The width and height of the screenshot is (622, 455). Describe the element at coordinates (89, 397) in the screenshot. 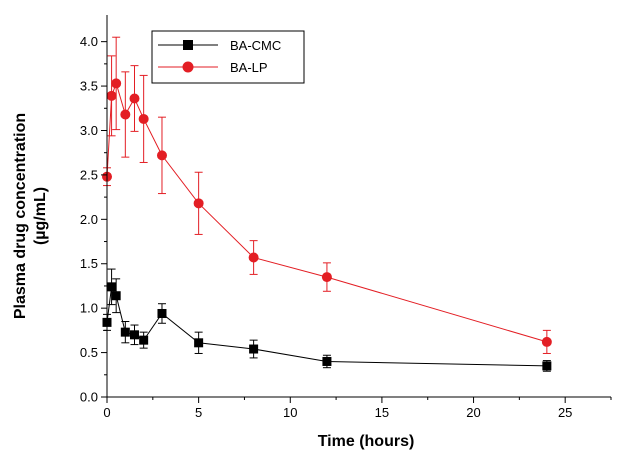

I see `y-tick-label: 0.0` at that location.